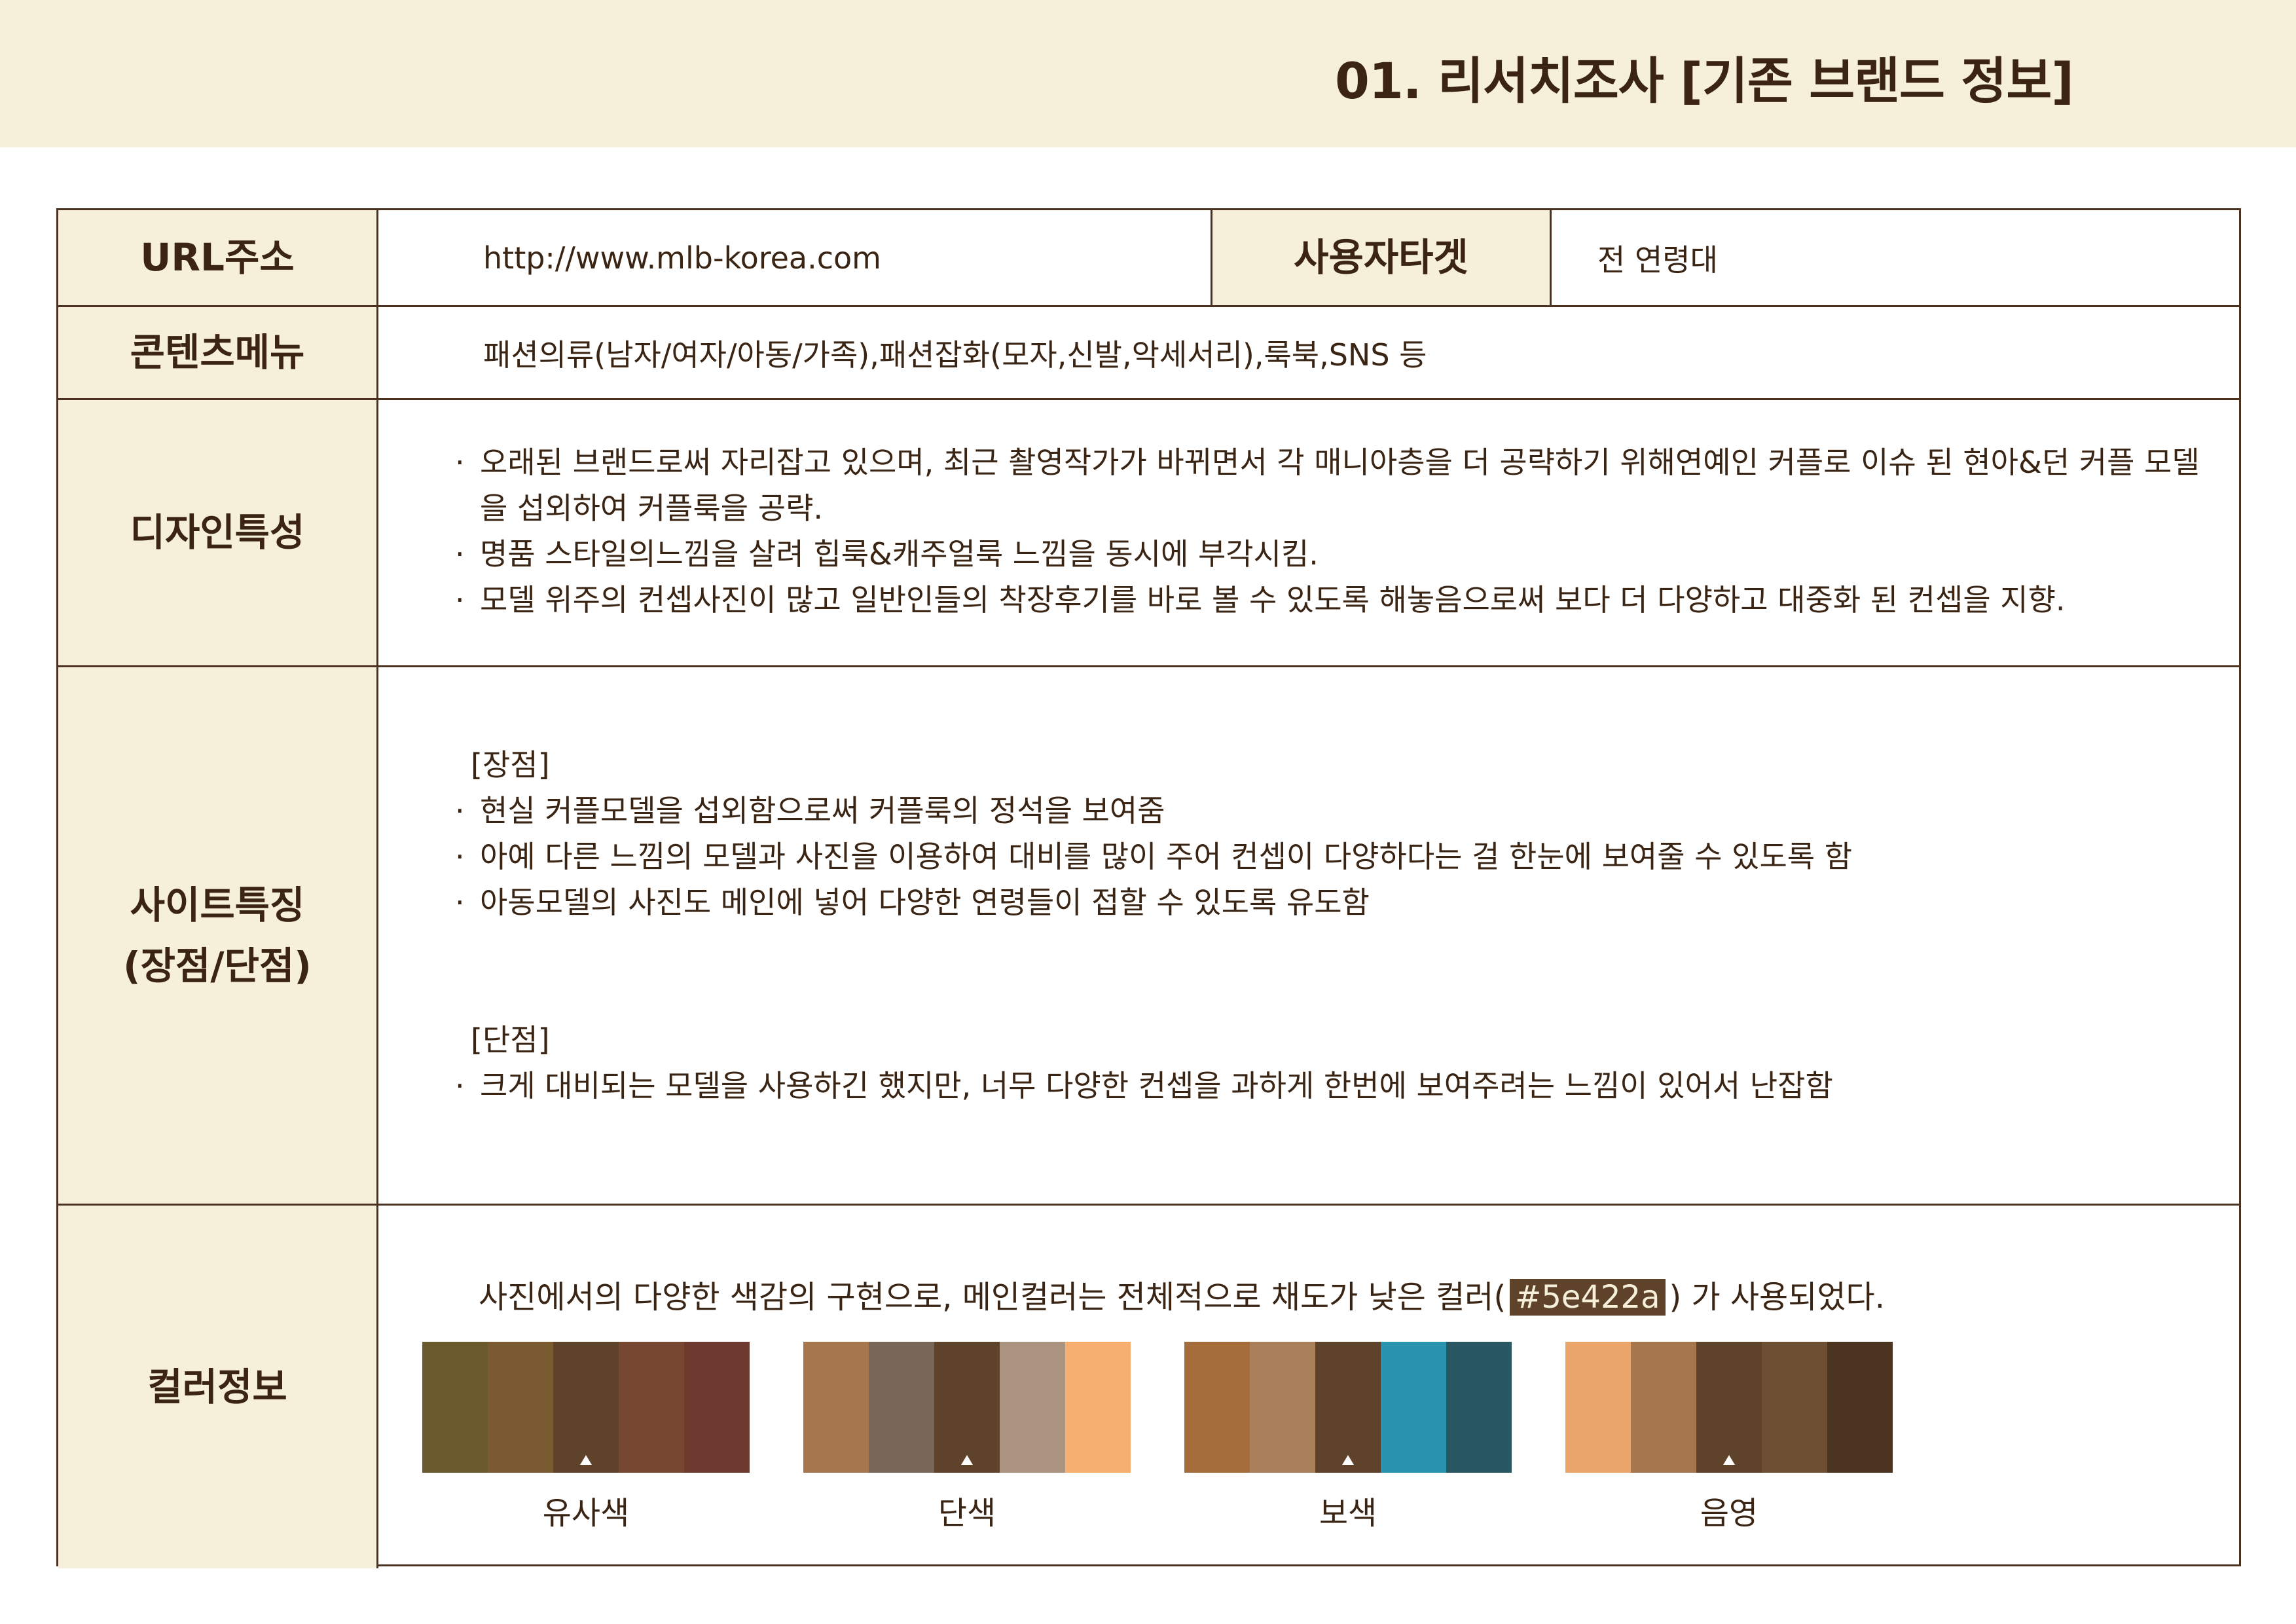  I want to click on pros-bullet: · 현실 커플모델을 섭외함으로써 커플룩의 정석을 보여줌, so click(810, 810).